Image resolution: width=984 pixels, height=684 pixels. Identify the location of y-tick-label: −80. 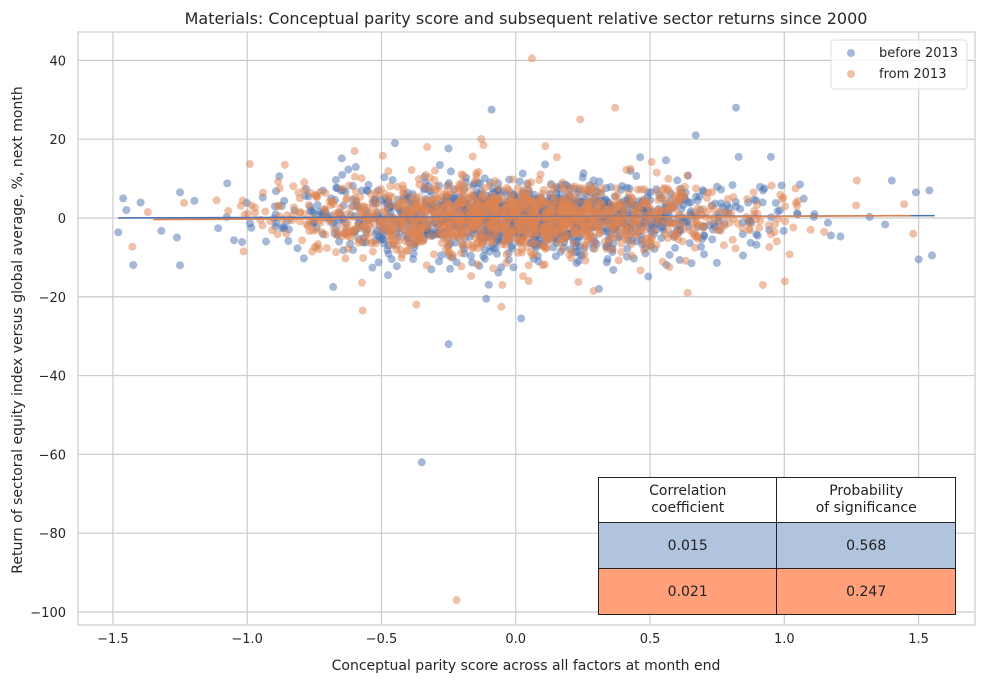
(52, 534).